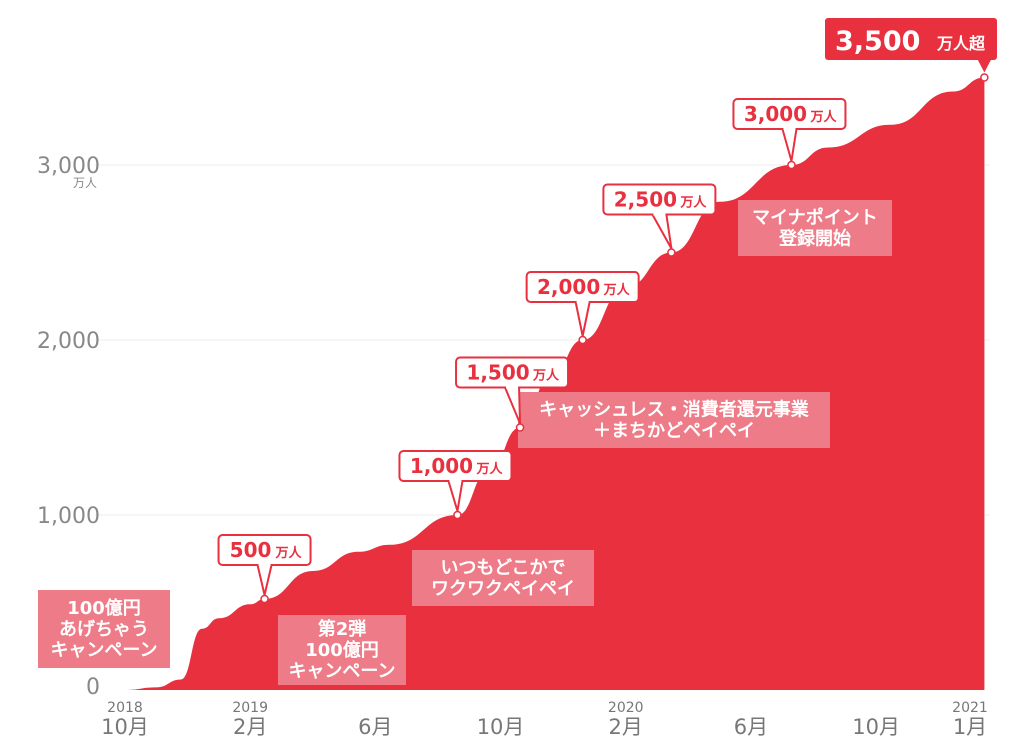 The width and height of the screenshot is (1015, 753). I want to click on final-box, so click(911, 39).